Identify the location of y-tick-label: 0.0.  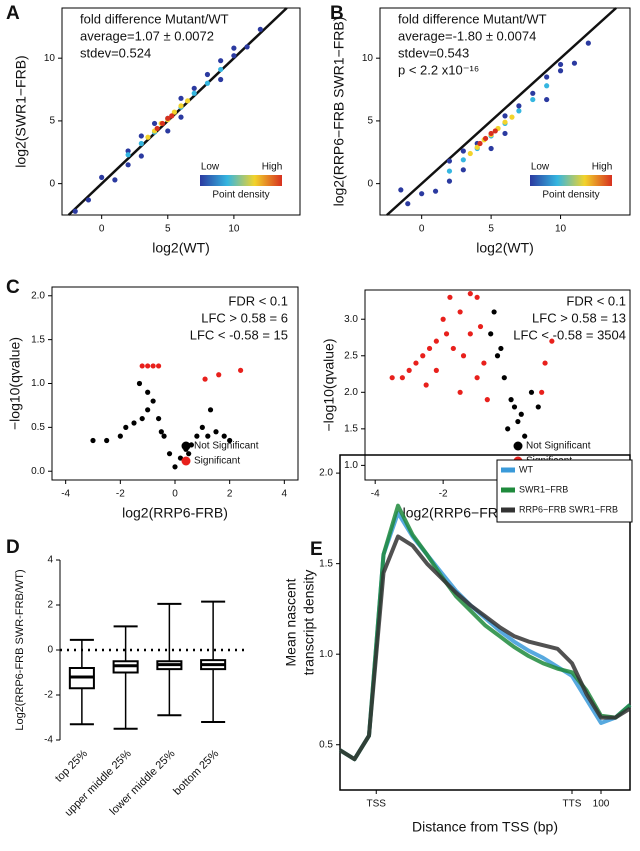
(38, 471).